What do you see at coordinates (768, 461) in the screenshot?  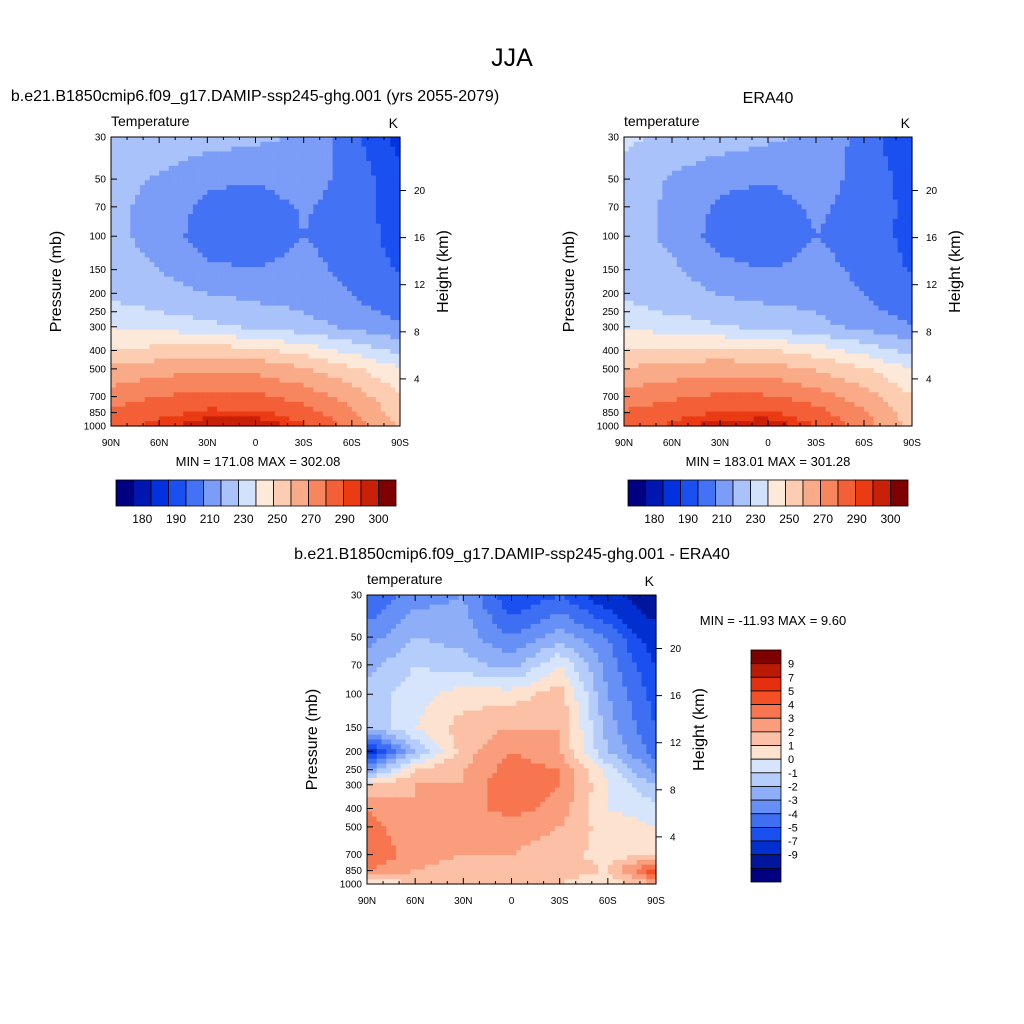 I see `min-max-label: MIN = 183.01 MAX = 301.28` at bounding box center [768, 461].